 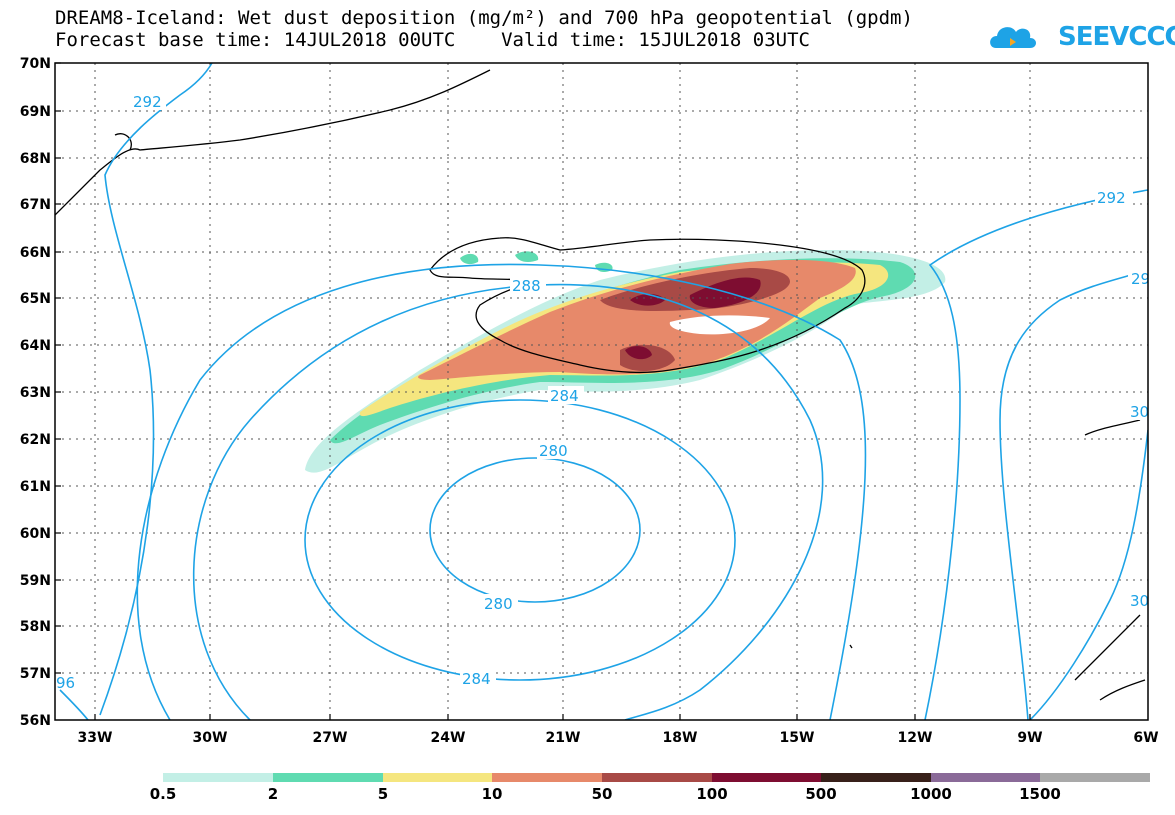 I want to click on lon-label: 12W, so click(x=915, y=738).